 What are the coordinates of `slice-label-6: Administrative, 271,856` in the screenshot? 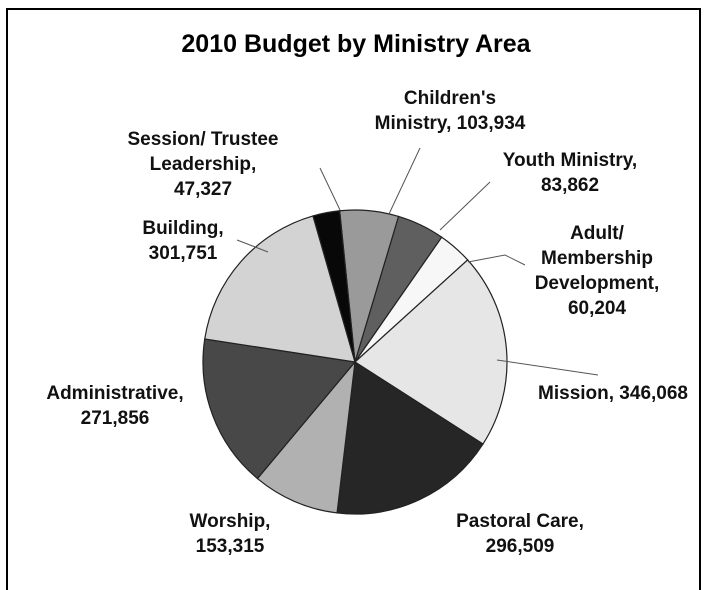 It's located at (114, 406).